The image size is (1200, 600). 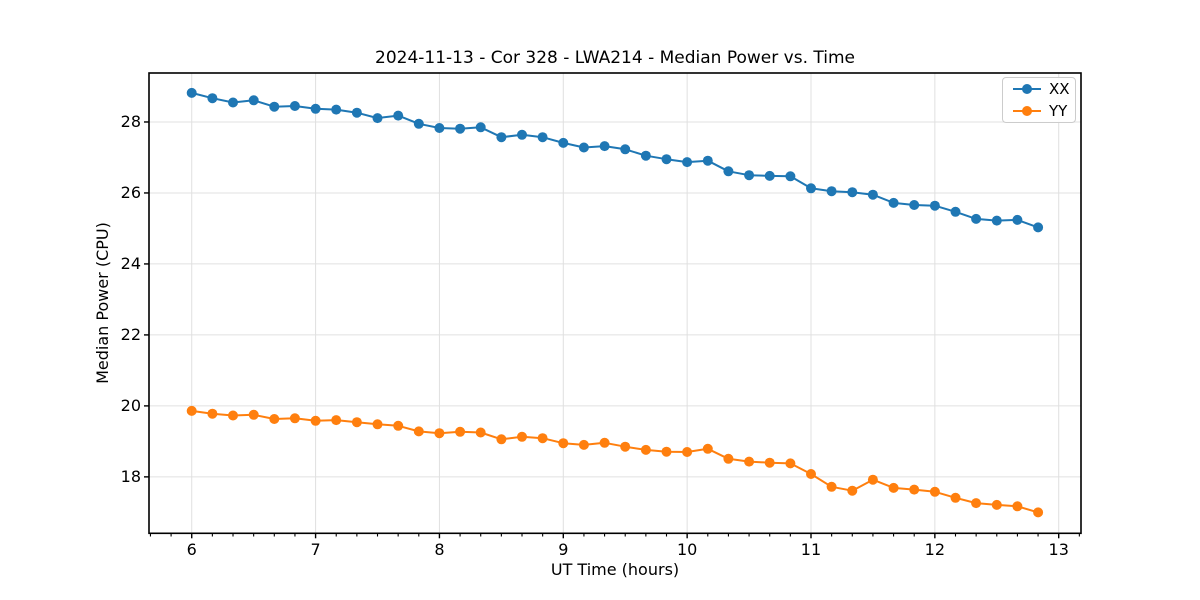 What do you see at coordinates (563, 549) in the screenshot?
I see `x-tick-label: 9` at bounding box center [563, 549].